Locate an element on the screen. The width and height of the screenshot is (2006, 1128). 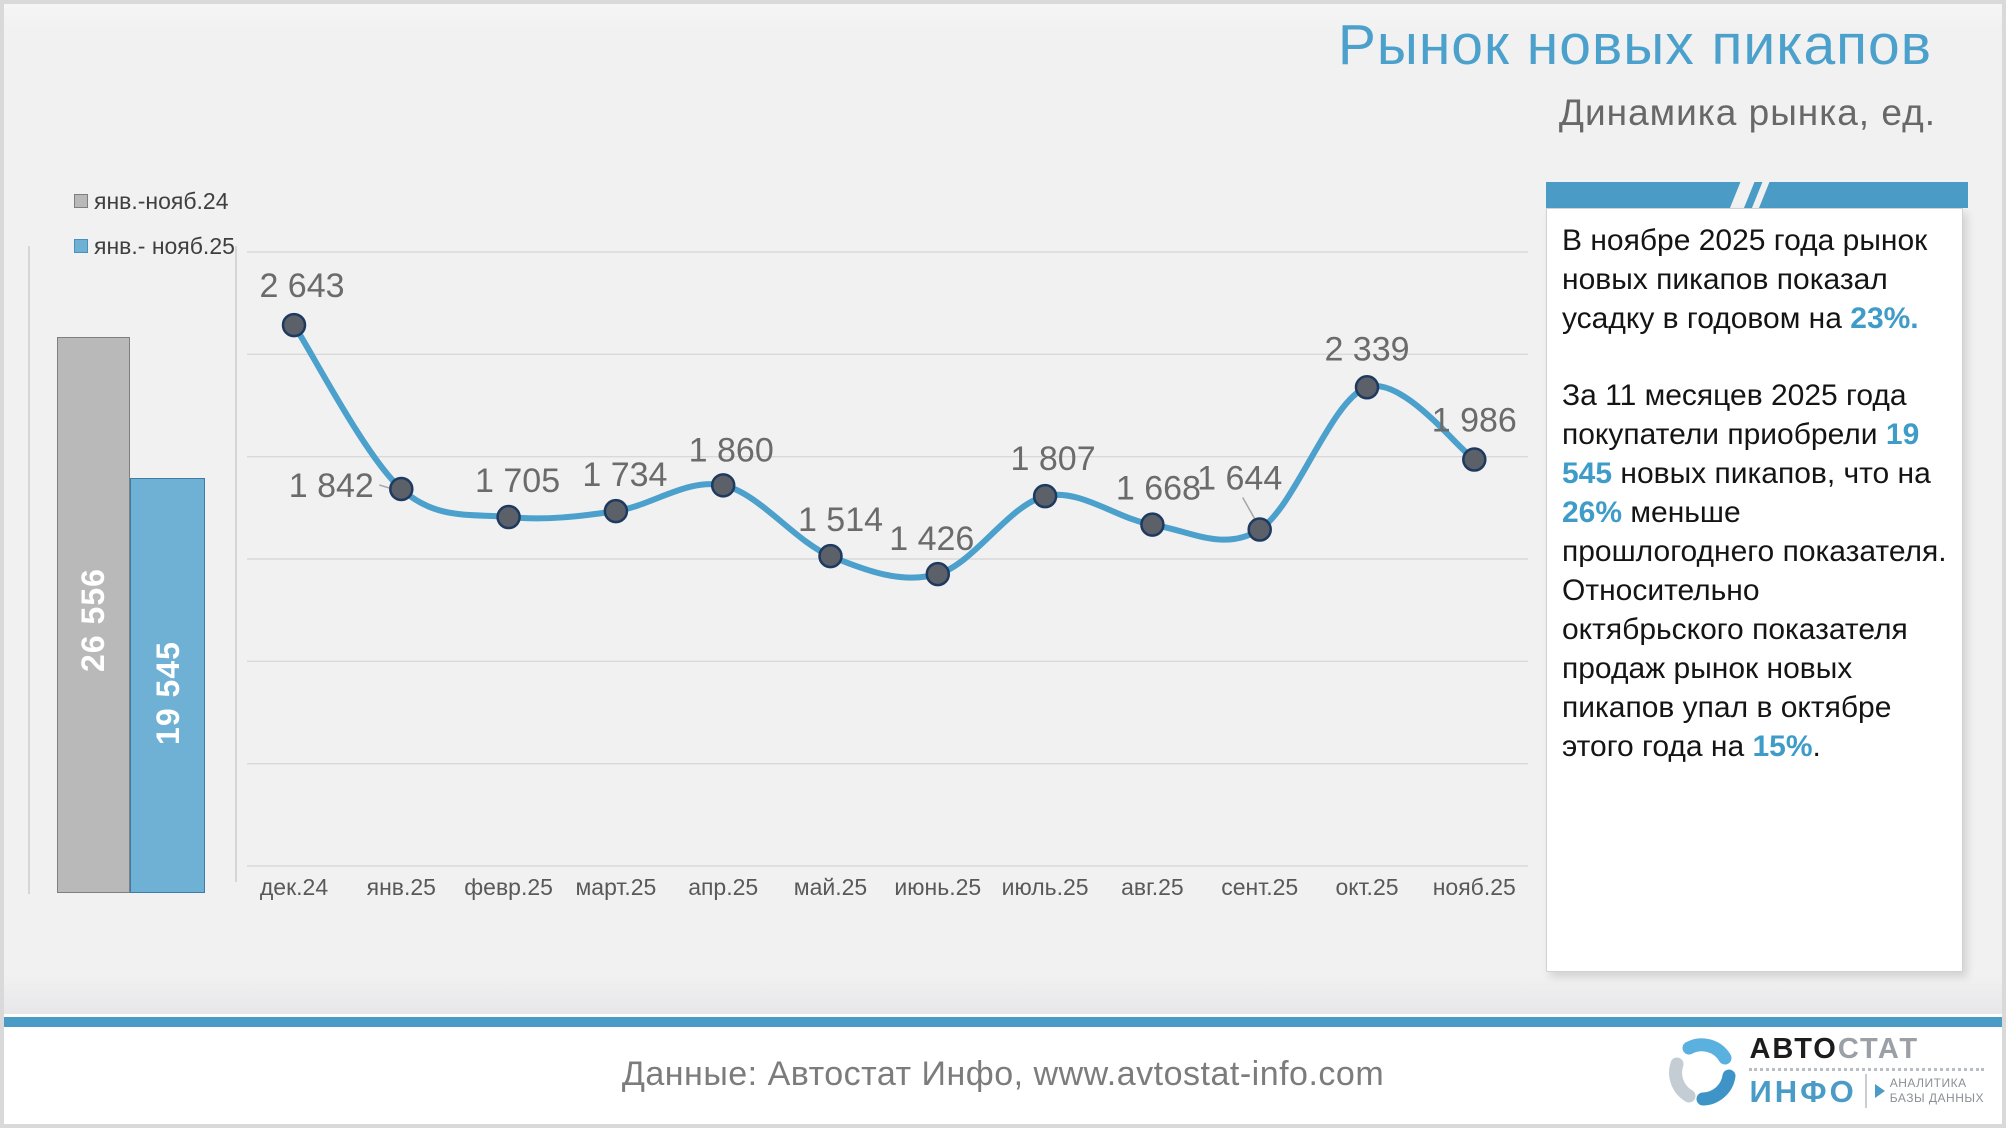
data-point-label: 1 734 is located at coordinates (624, 475).